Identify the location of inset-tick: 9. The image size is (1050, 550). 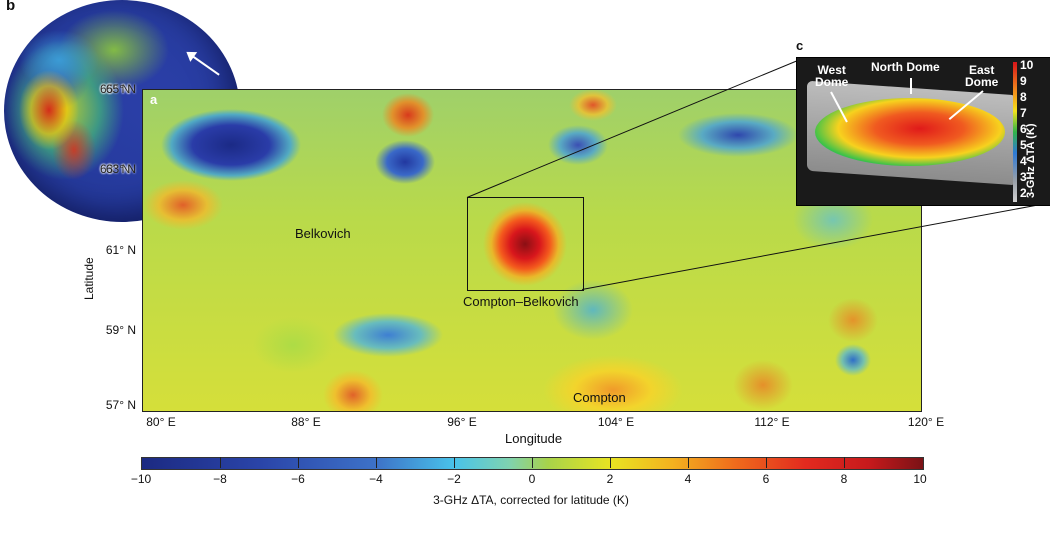
(1023, 81).